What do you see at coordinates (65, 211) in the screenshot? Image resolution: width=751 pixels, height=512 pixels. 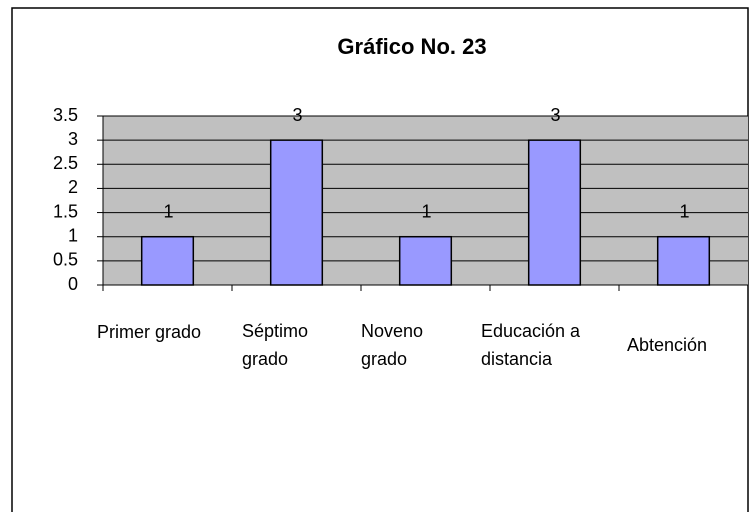 I see `y-tick-label: 1.5` at bounding box center [65, 211].